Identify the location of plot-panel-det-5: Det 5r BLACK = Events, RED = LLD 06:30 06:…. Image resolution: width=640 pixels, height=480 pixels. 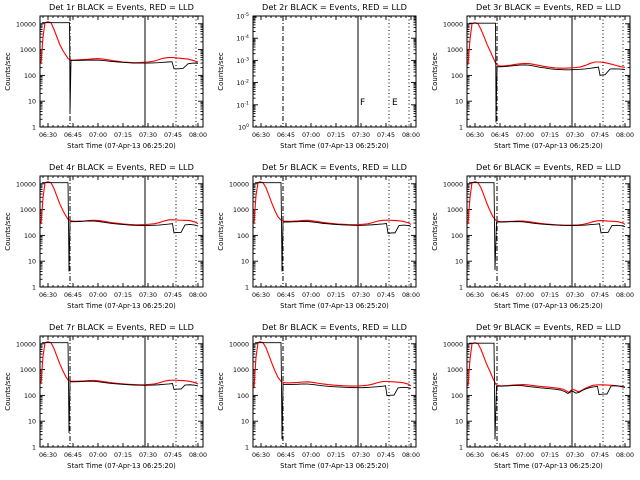
(319, 240).